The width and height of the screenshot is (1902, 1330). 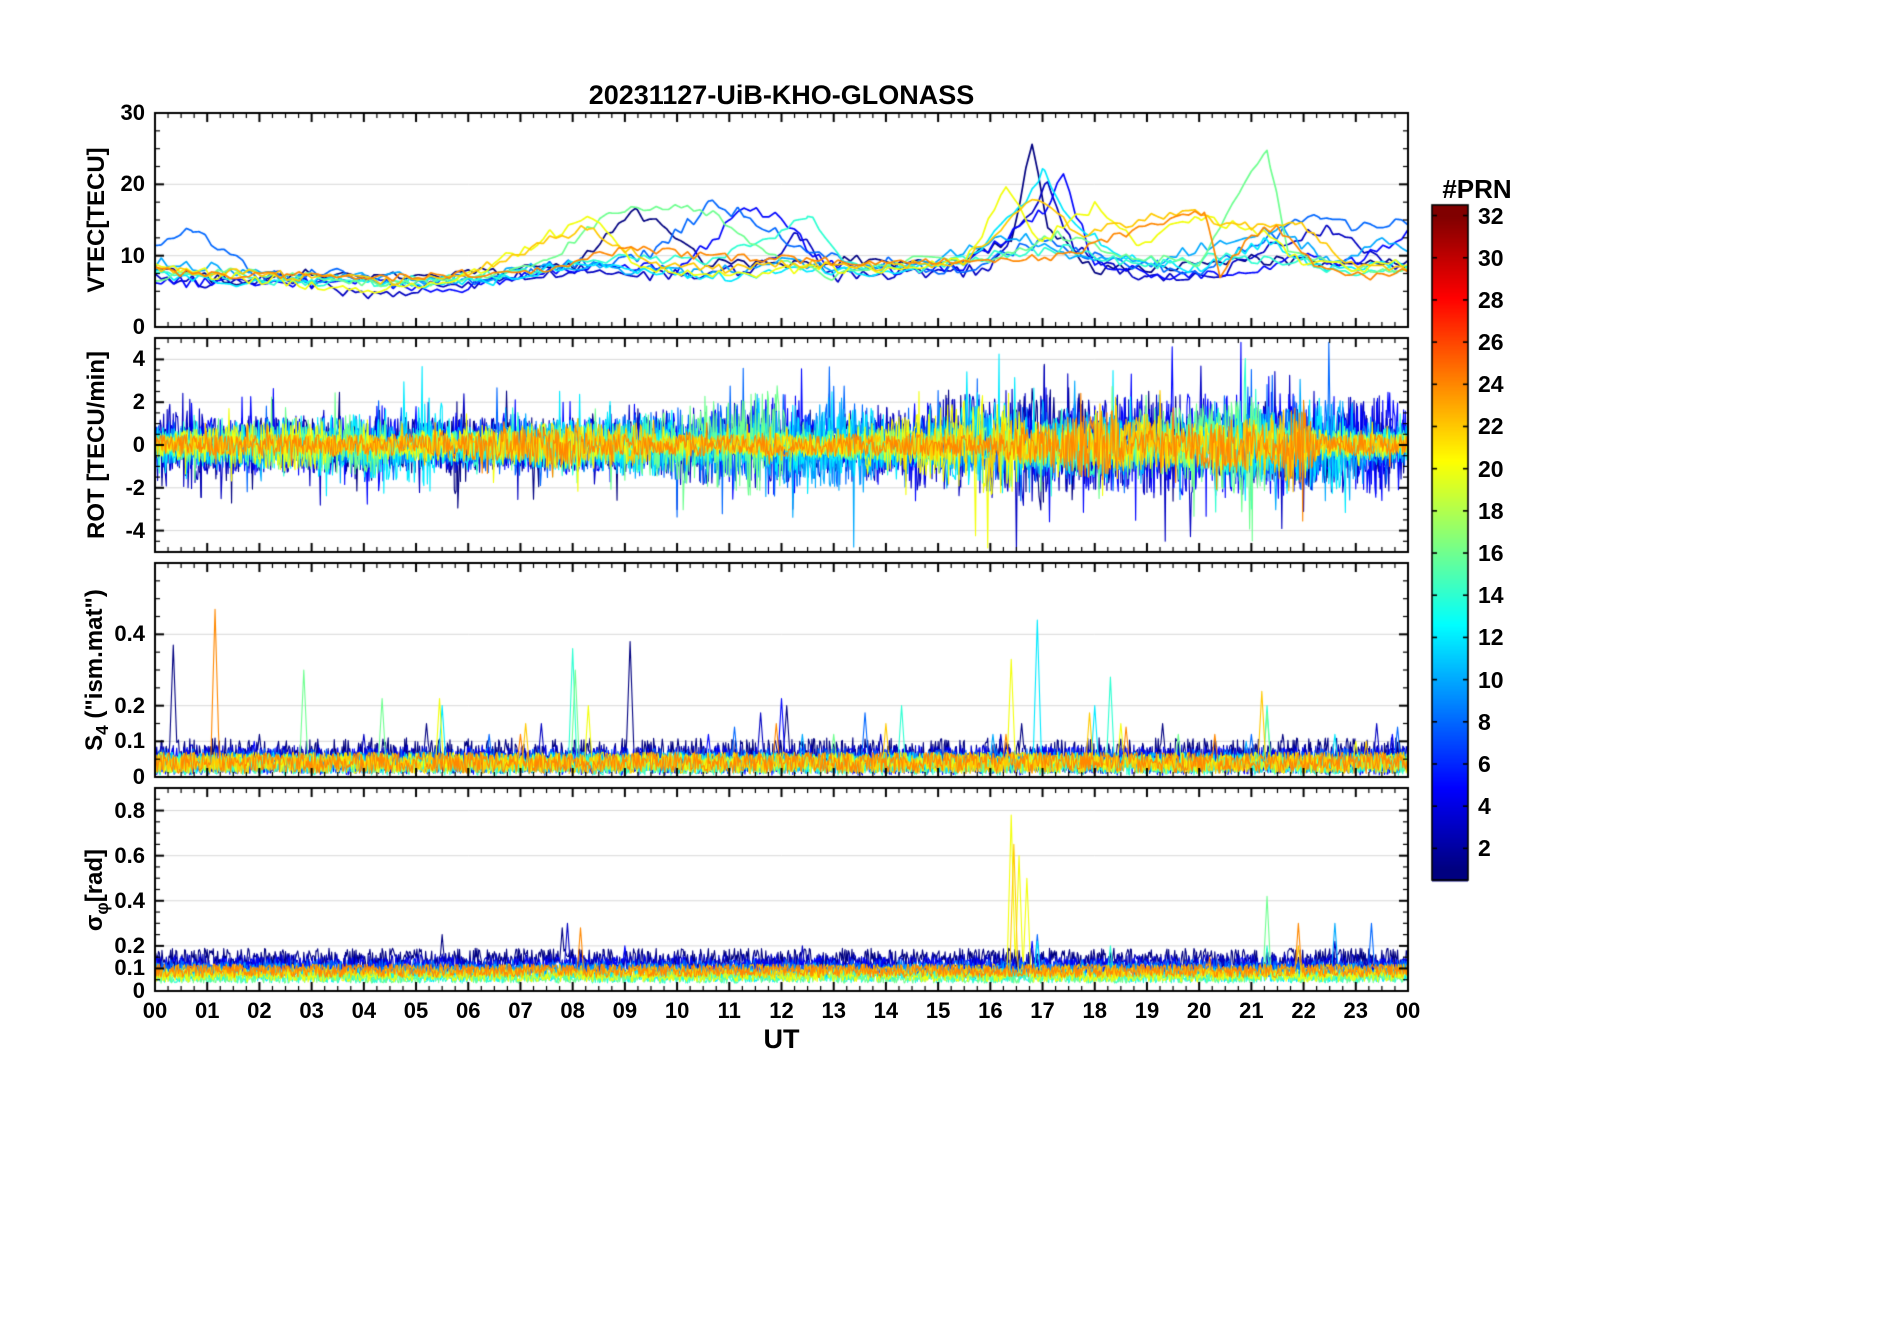 I want to click on x-tick-label-4: 04, so click(x=364, y=1010).